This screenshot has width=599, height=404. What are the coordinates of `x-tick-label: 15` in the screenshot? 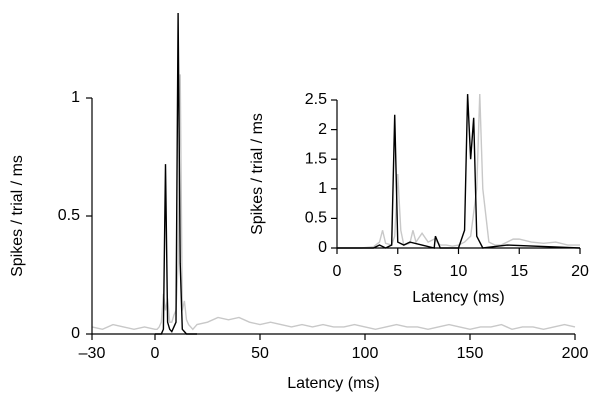 It's located at (519, 271).